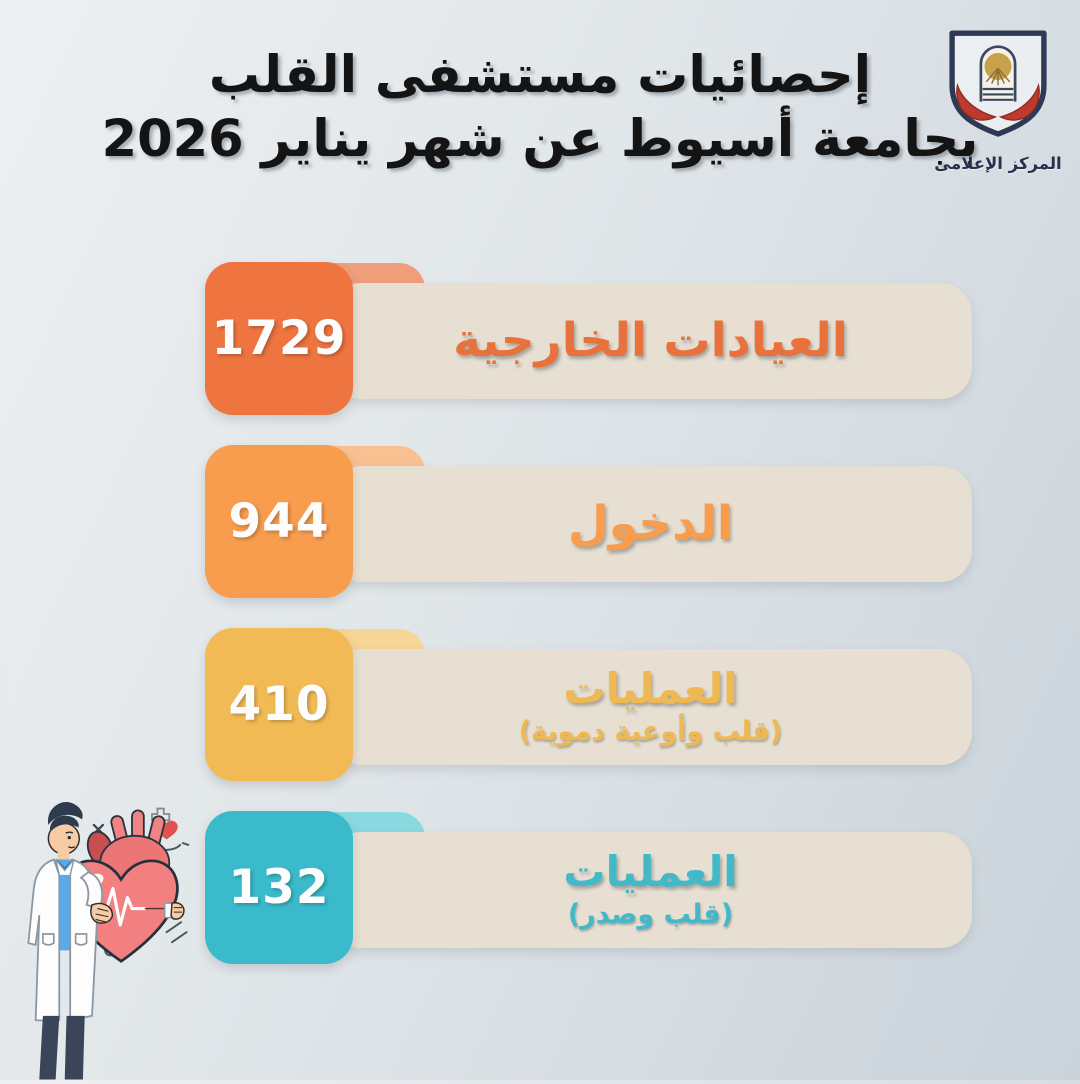  I want to click on stat-bar: الدخول, so click(650, 524).